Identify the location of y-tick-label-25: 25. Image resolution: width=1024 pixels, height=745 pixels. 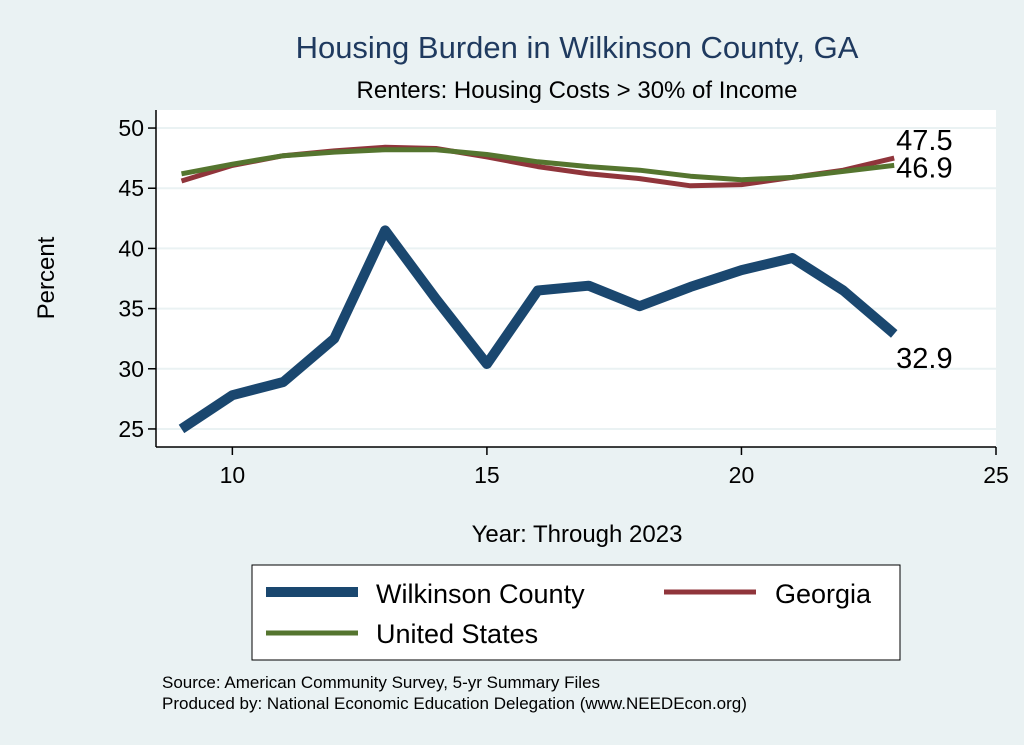
(131, 429).